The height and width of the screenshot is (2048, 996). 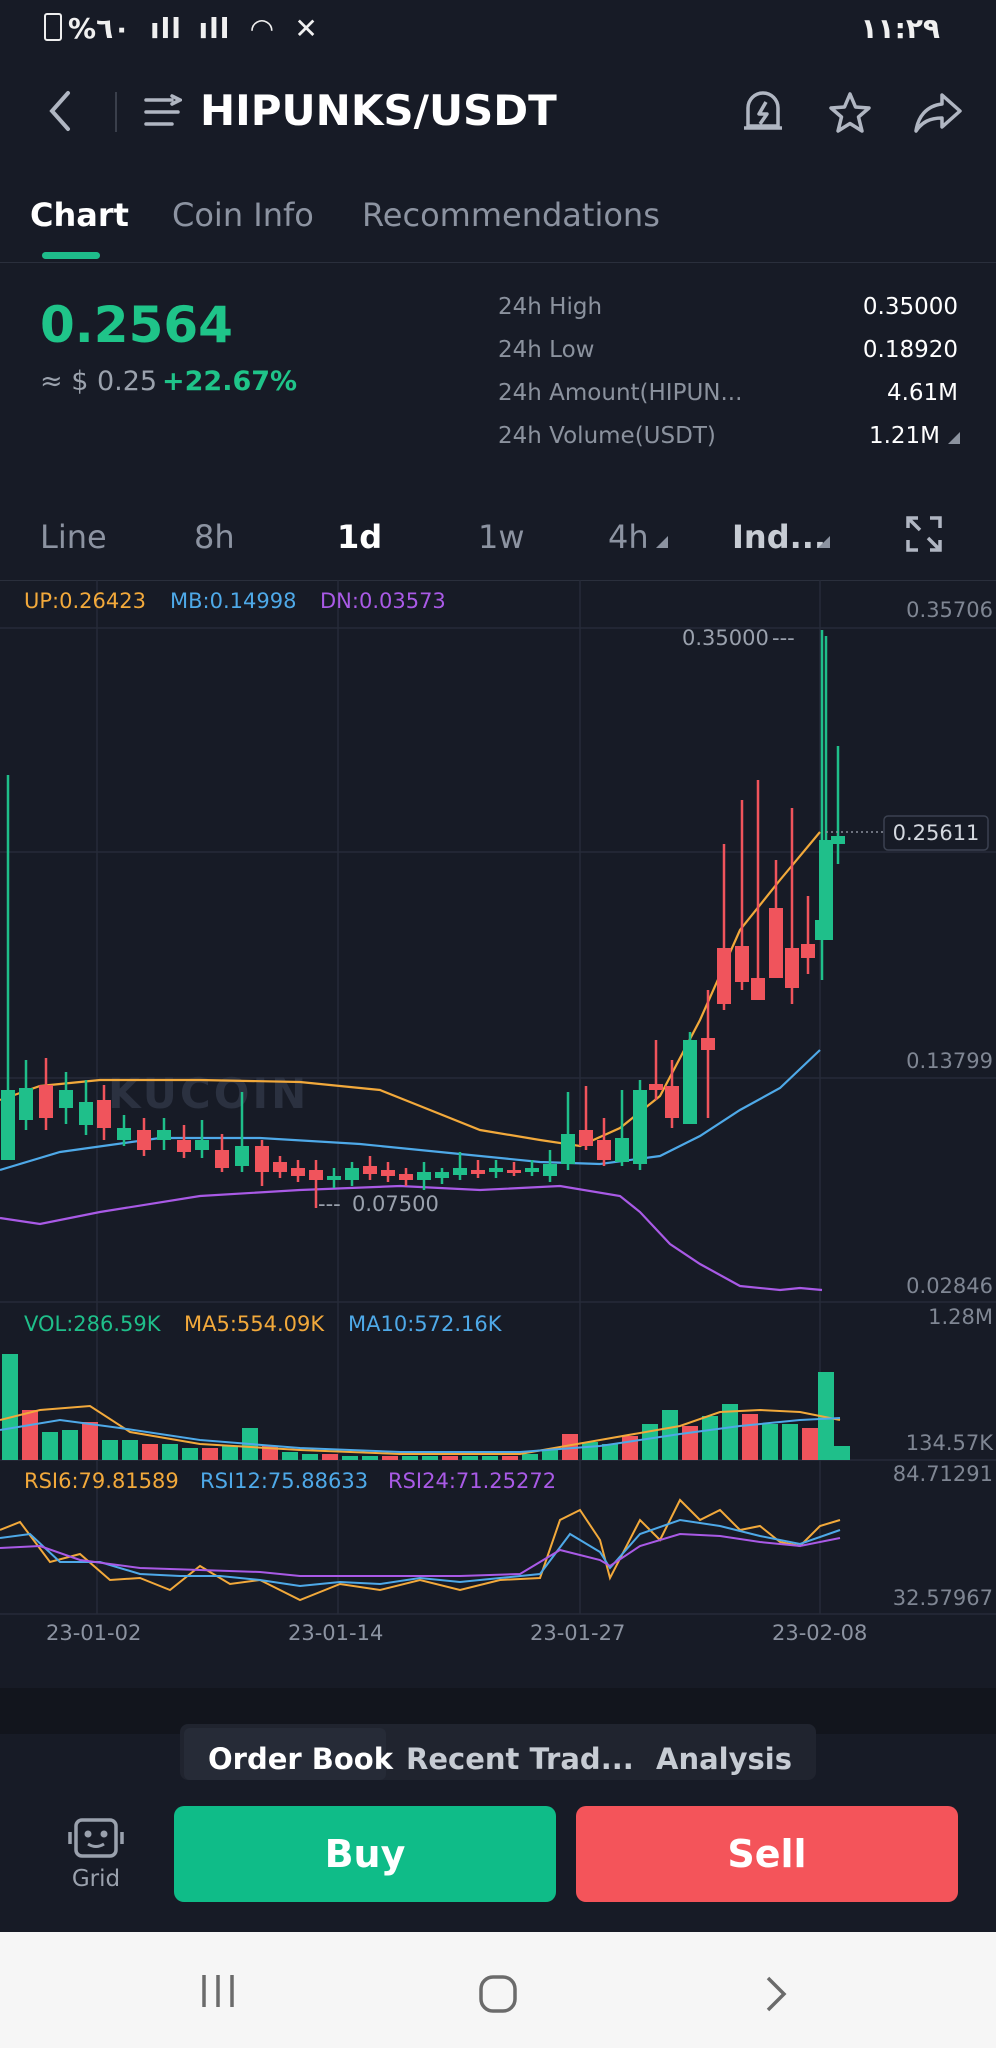 I want to click on signal-icon-2: ıll, so click(x=214, y=28).